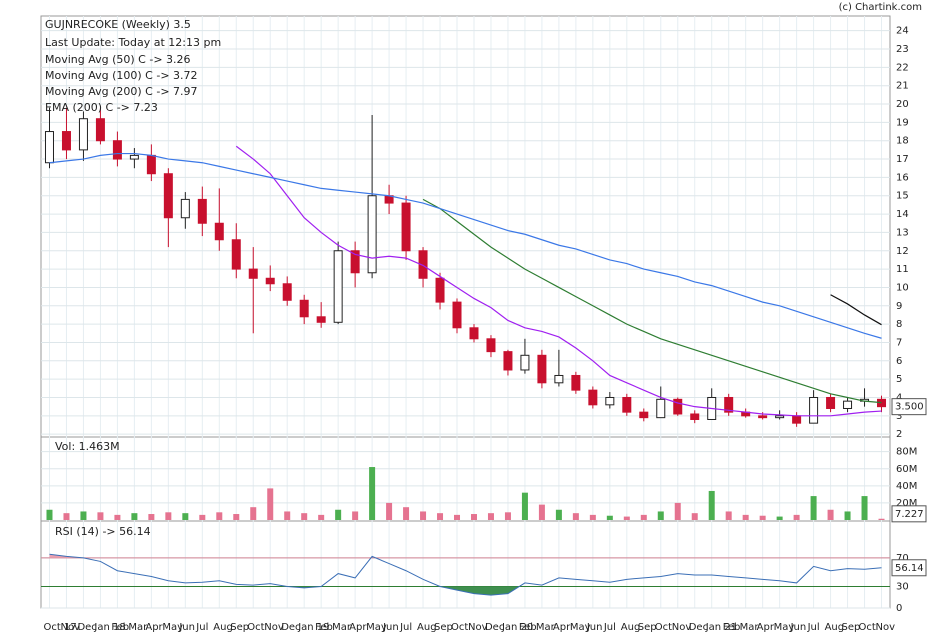 The image size is (930, 641). What do you see at coordinates (909, 514) in the screenshot?
I see `volume-marker-box` at bounding box center [909, 514].